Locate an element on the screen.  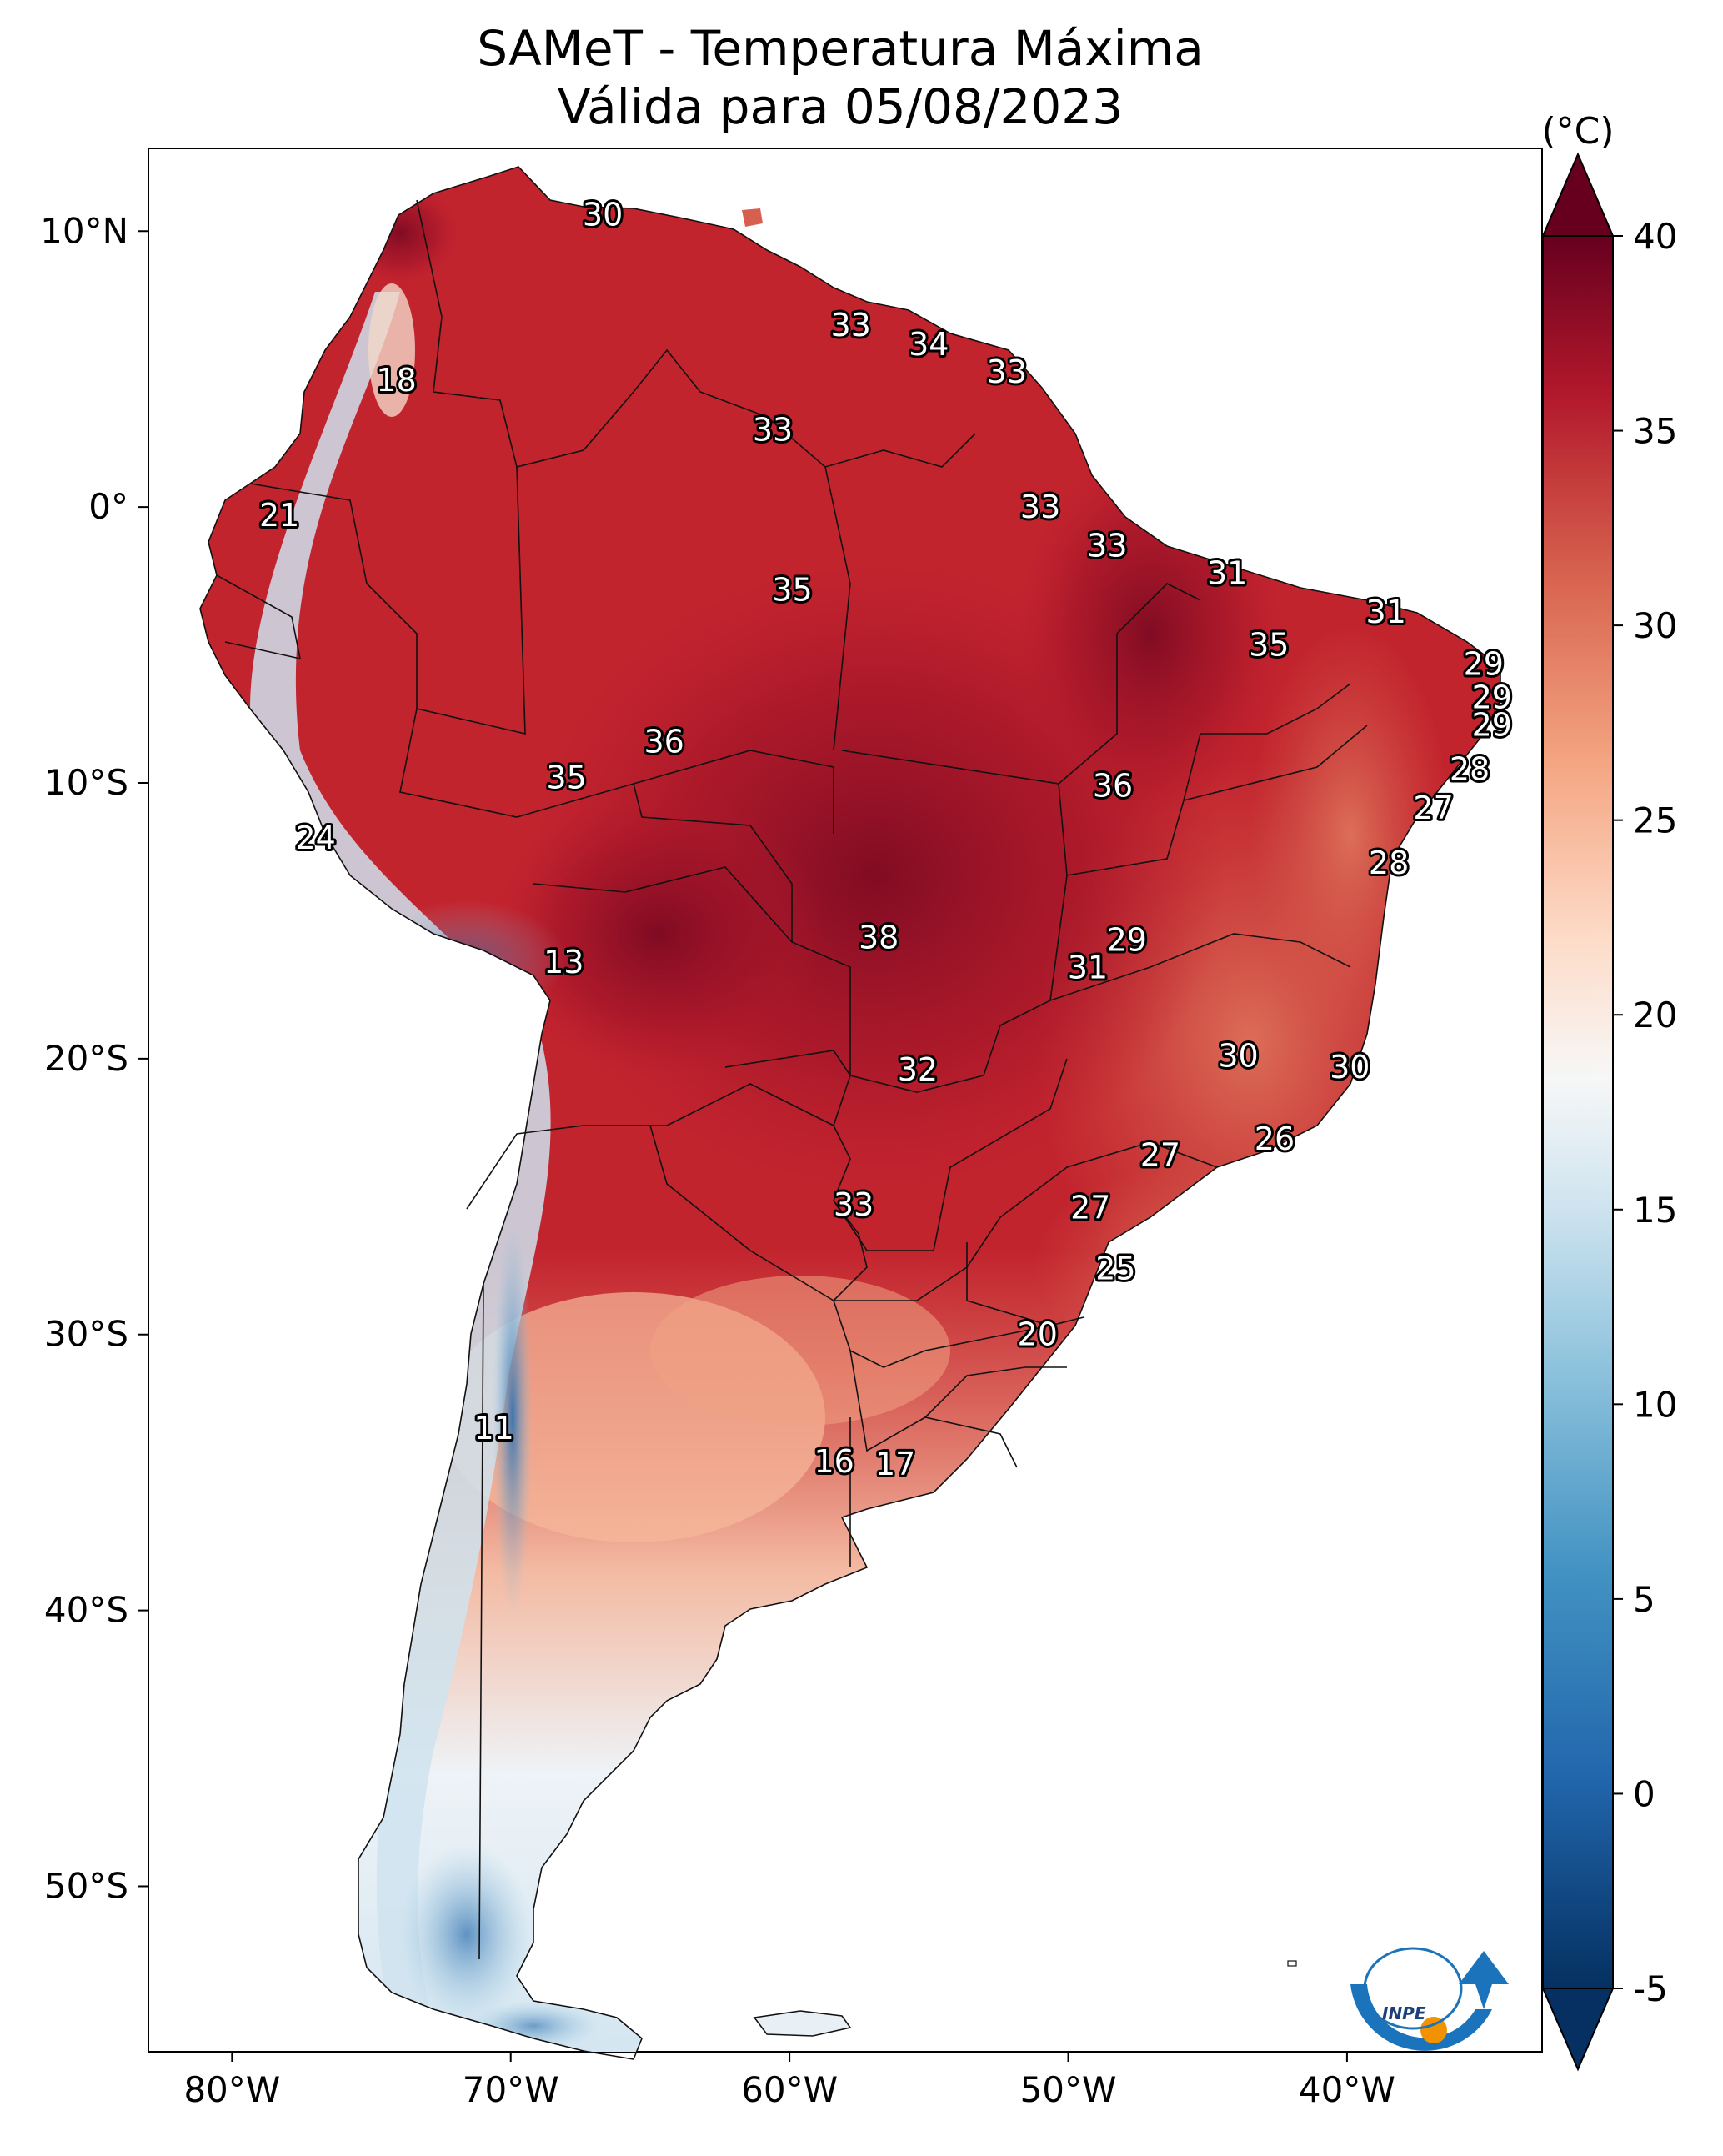
lon-tick-label: 60°W is located at coordinates (790, 2089).